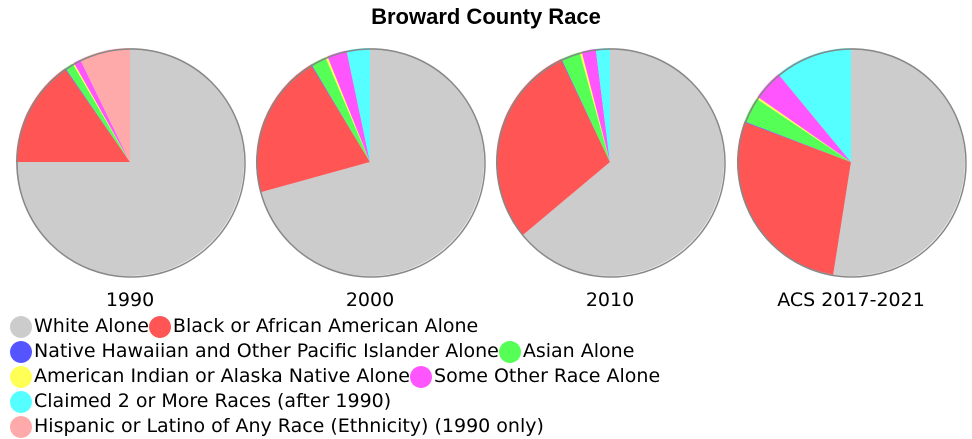  I want to click on legend-label: Black or African American Alone, so click(325, 326).